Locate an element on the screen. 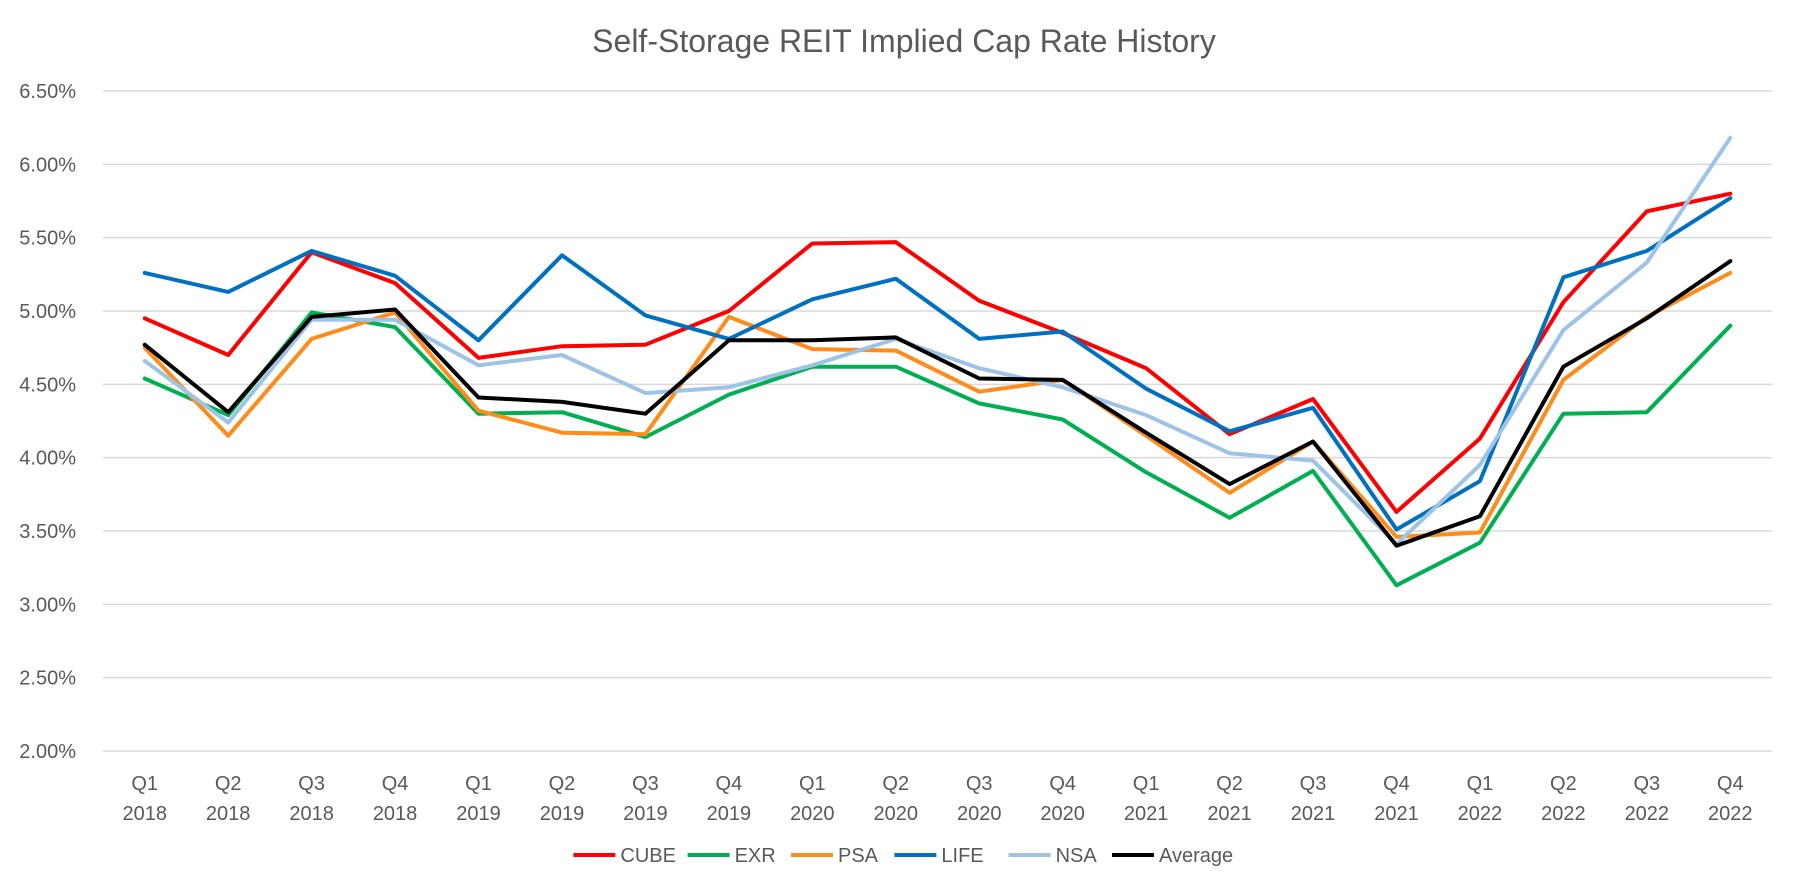 This screenshot has height=892, width=1808. y-tick-label: 2.00% is located at coordinates (47, 752).